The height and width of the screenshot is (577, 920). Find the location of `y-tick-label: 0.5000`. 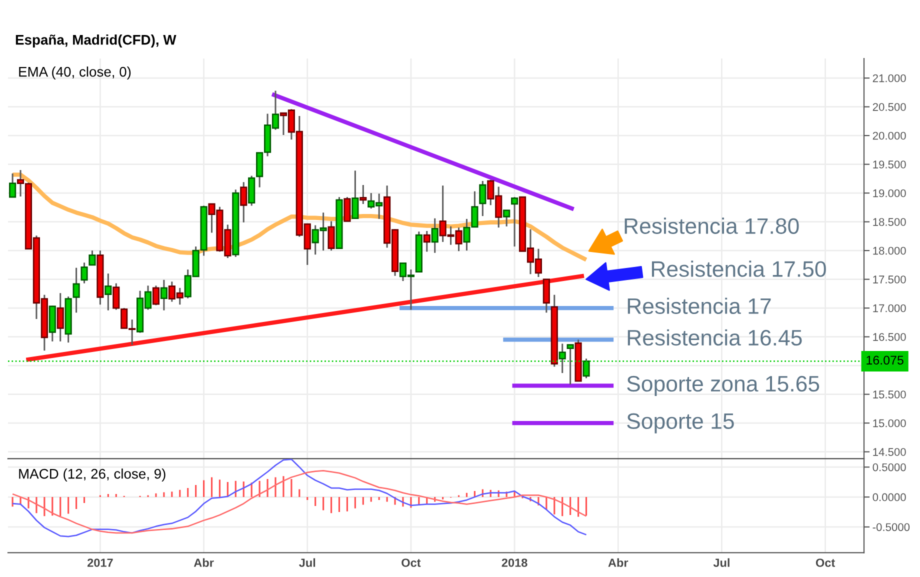

y-tick-label: 0.5000 is located at coordinates (889, 467).